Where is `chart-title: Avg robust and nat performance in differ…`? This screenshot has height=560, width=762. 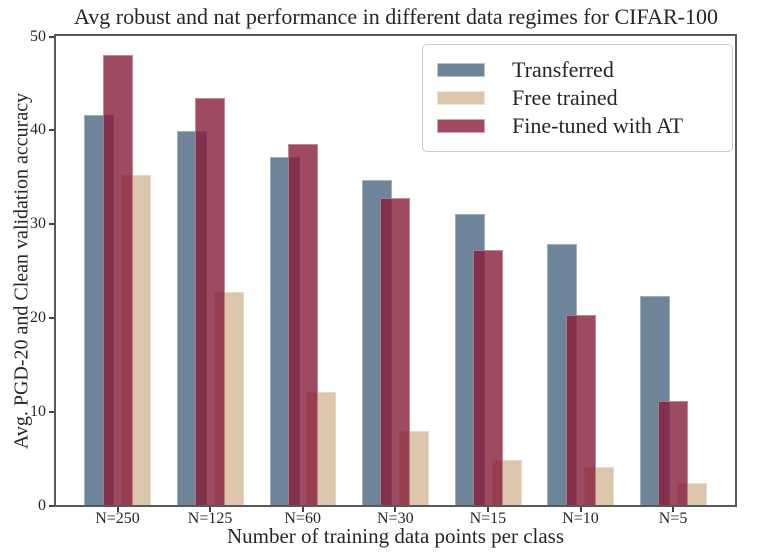
chart-title: Avg robust and nat performance in differ… is located at coordinates (396, 16).